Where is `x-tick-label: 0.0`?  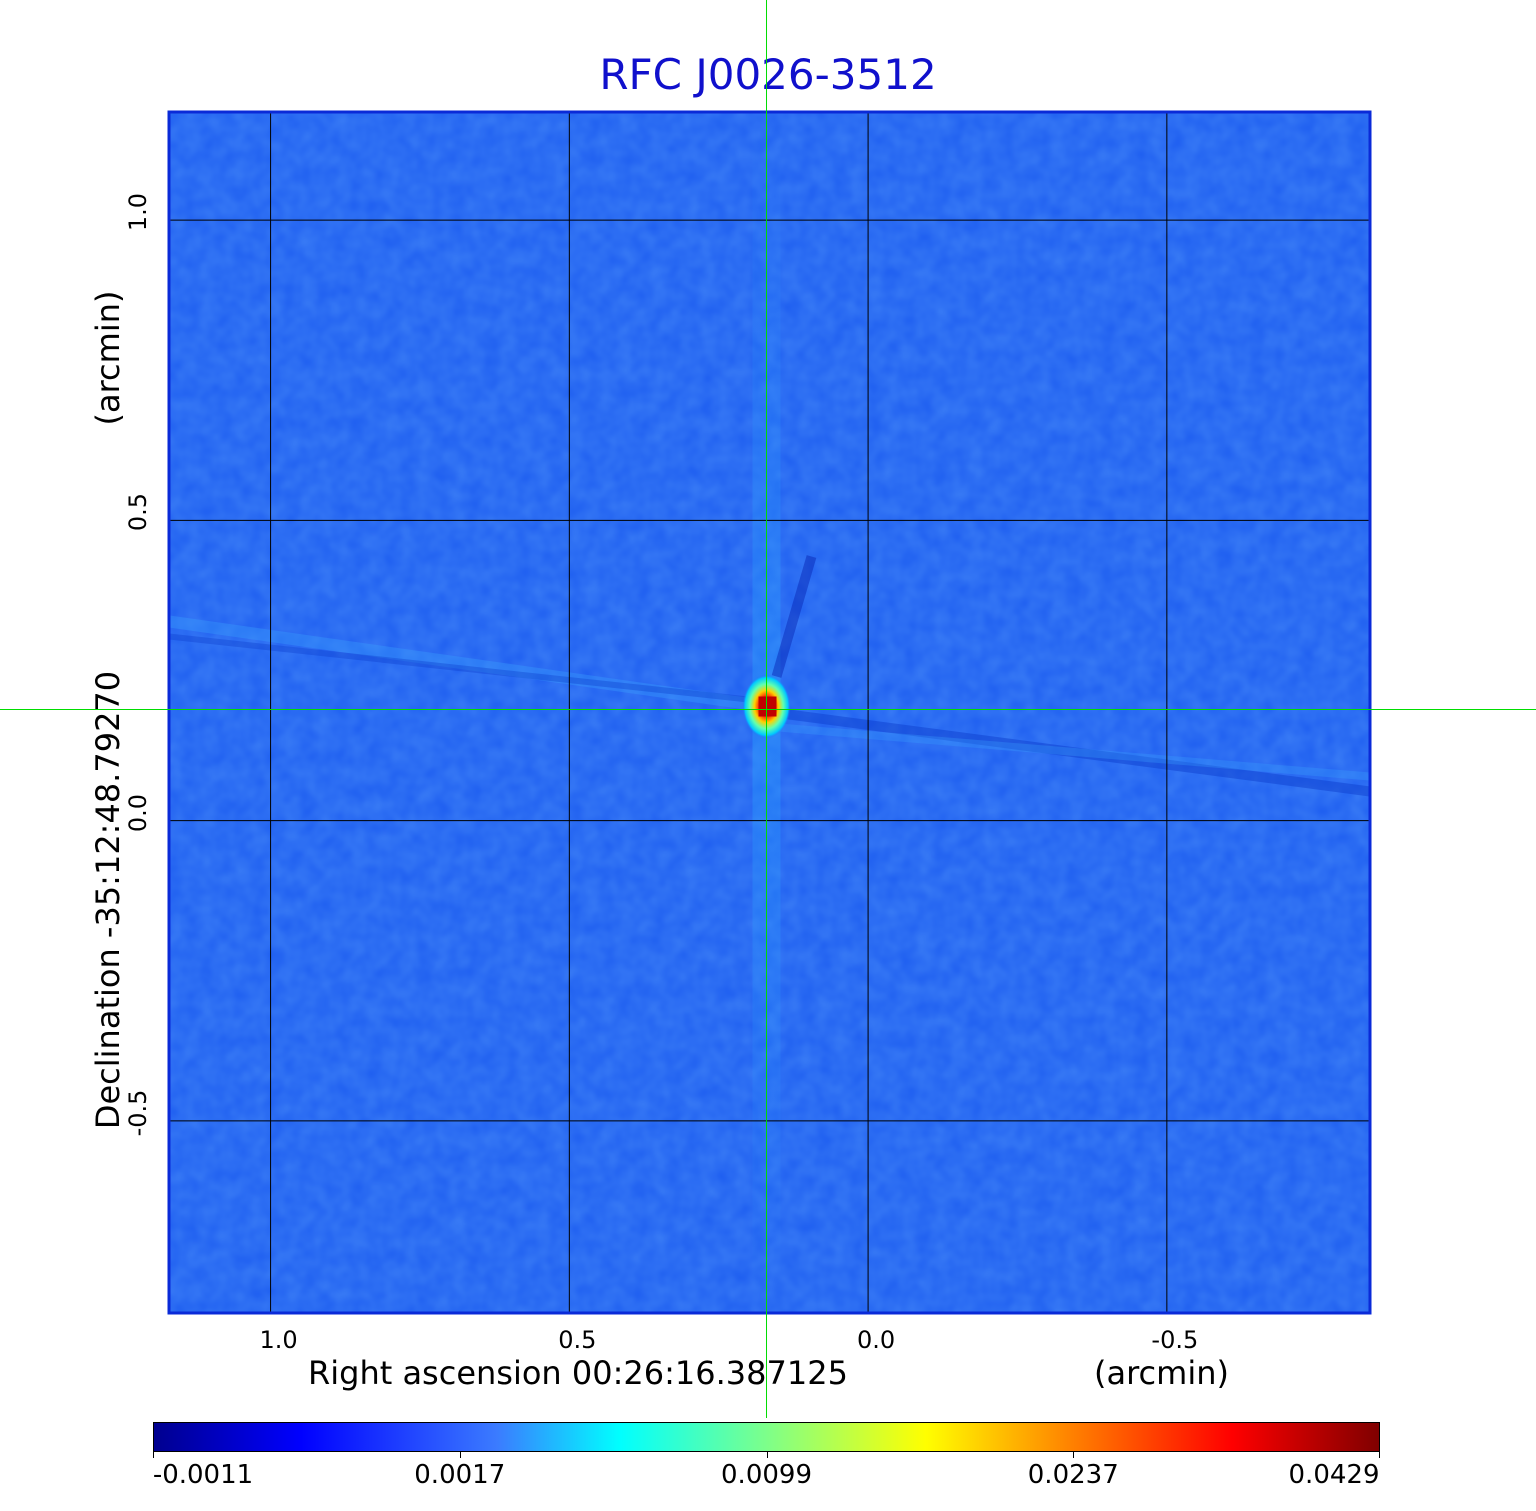 x-tick-label: 0.0 is located at coordinates (876, 1340).